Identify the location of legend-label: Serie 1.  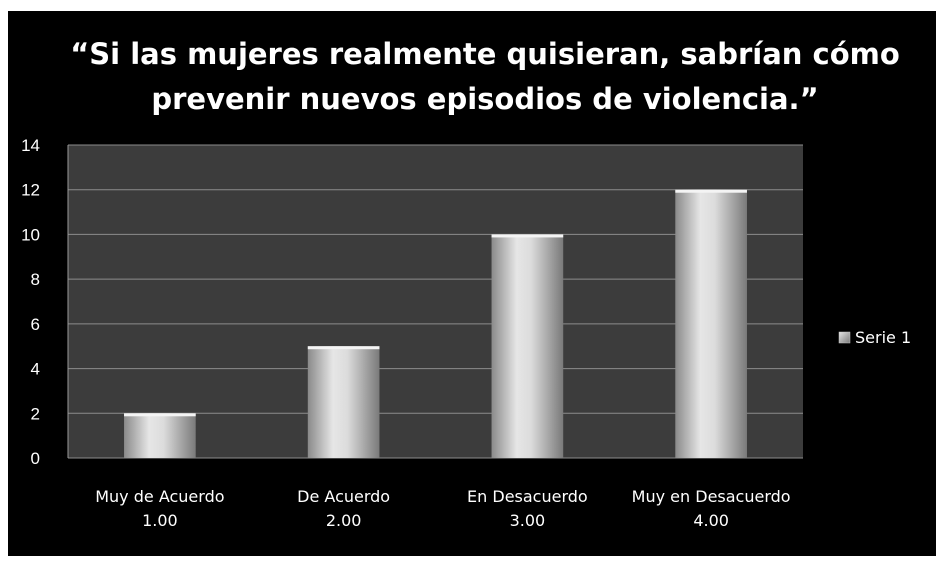
(883, 337).